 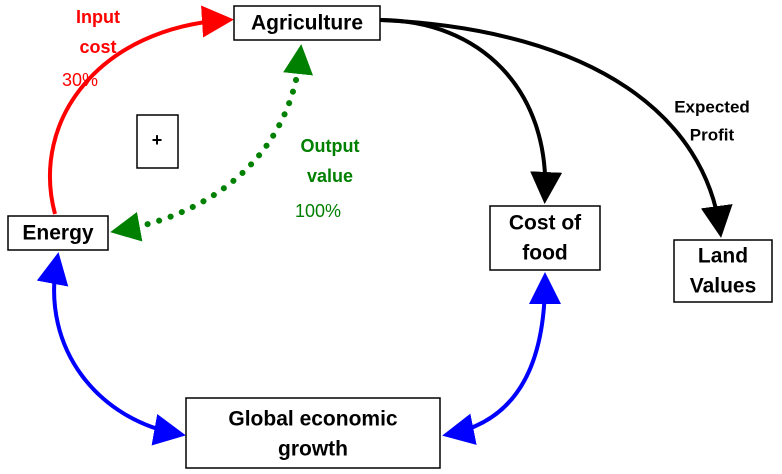 I want to click on edge-label: Expected, so click(x=712, y=106).